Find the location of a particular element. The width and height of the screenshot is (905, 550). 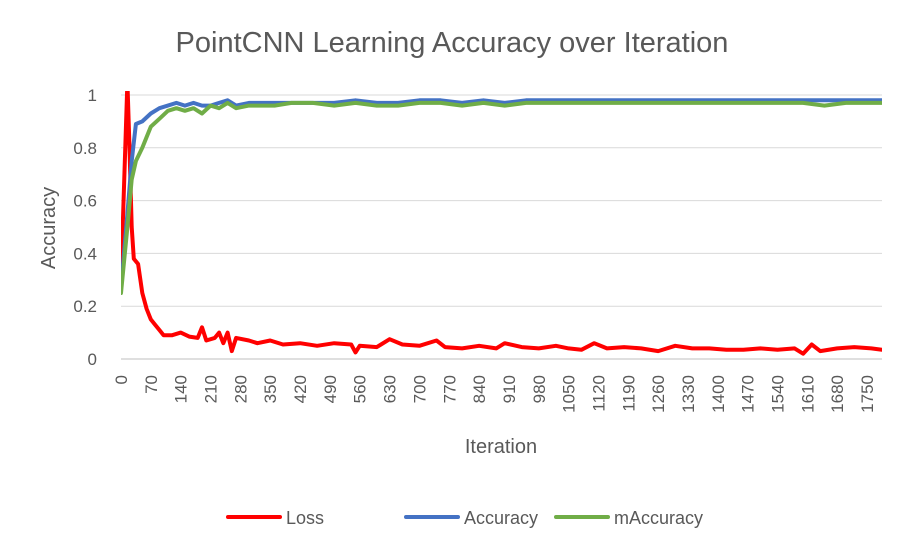

y-tick-label: 0.8 is located at coordinates (85, 148).